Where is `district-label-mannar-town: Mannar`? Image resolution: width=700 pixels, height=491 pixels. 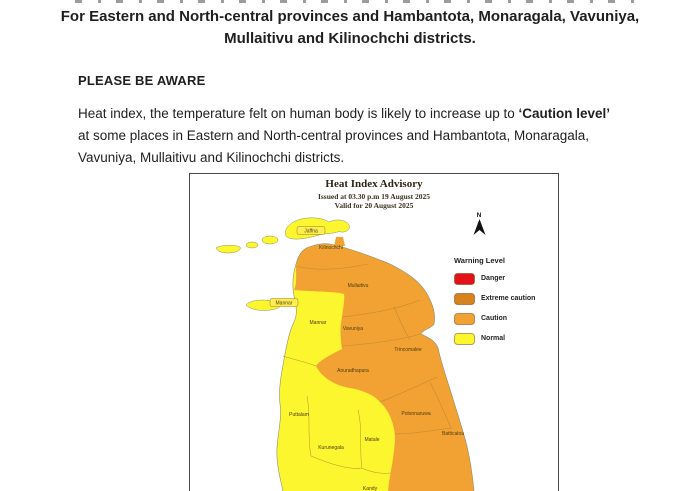
district-label-mannar-town: Mannar is located at coordinates (284, 302).